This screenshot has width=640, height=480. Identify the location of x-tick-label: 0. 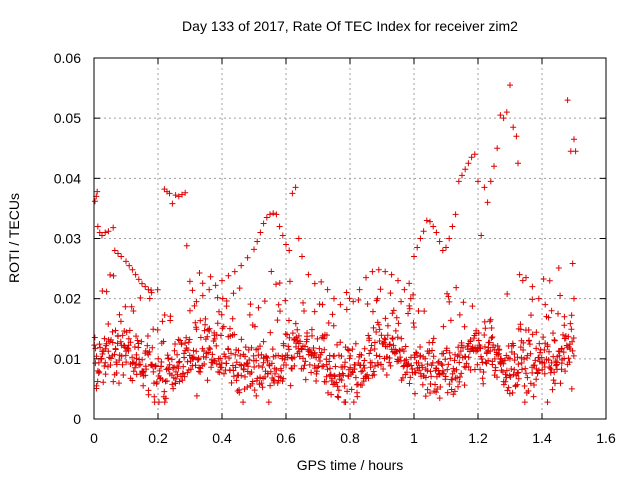
(94, 438).